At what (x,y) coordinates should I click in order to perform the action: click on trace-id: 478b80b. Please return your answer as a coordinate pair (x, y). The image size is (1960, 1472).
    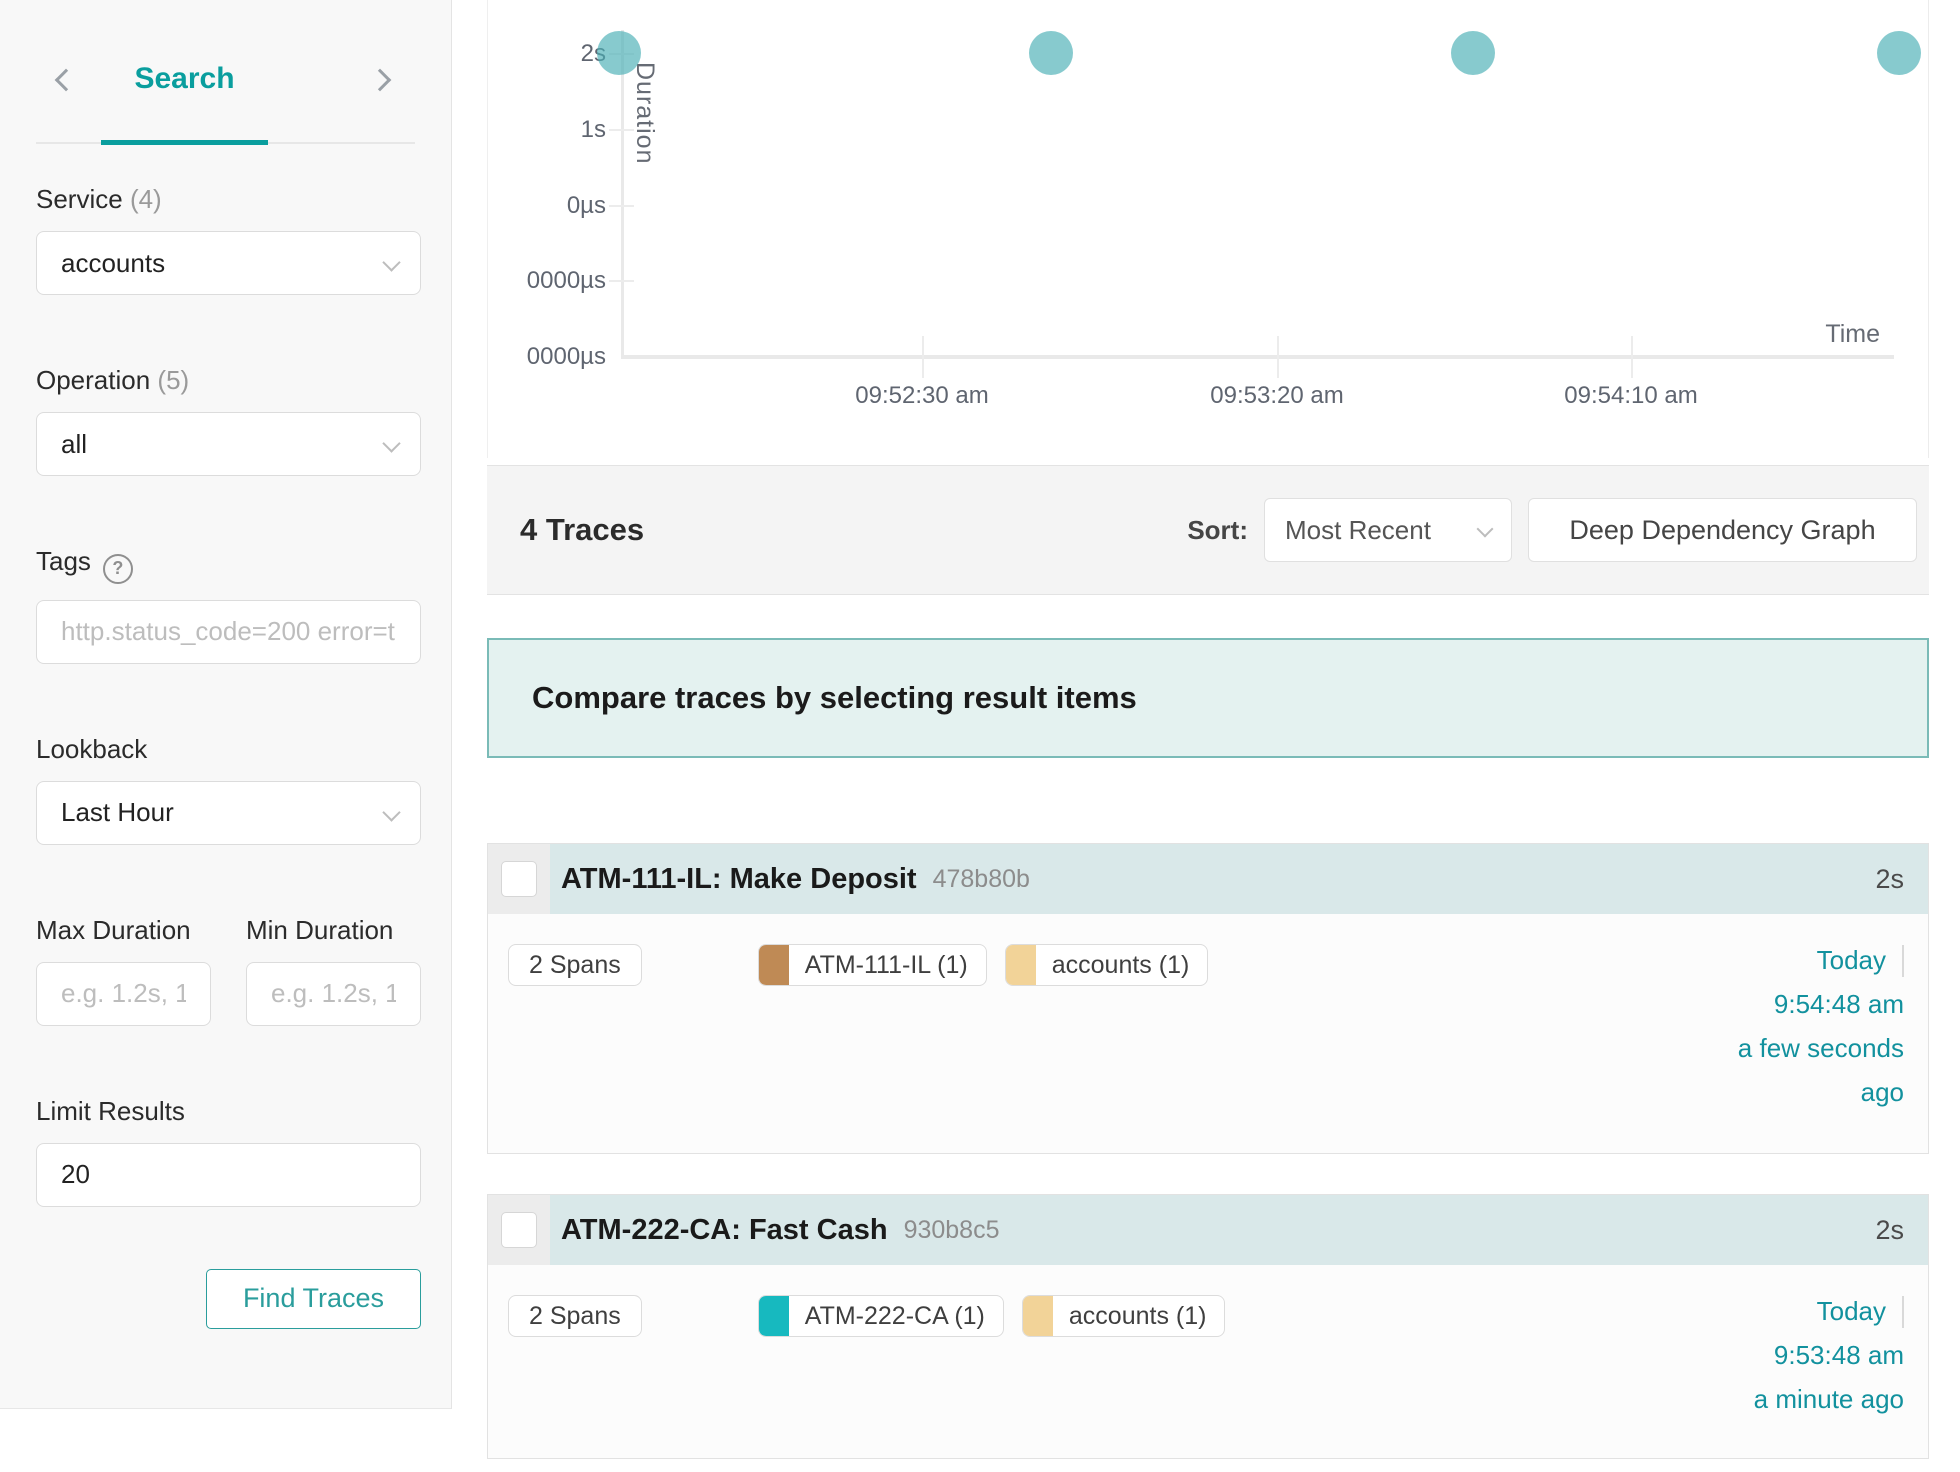
    Looking at the image, I should click on (981, 878).